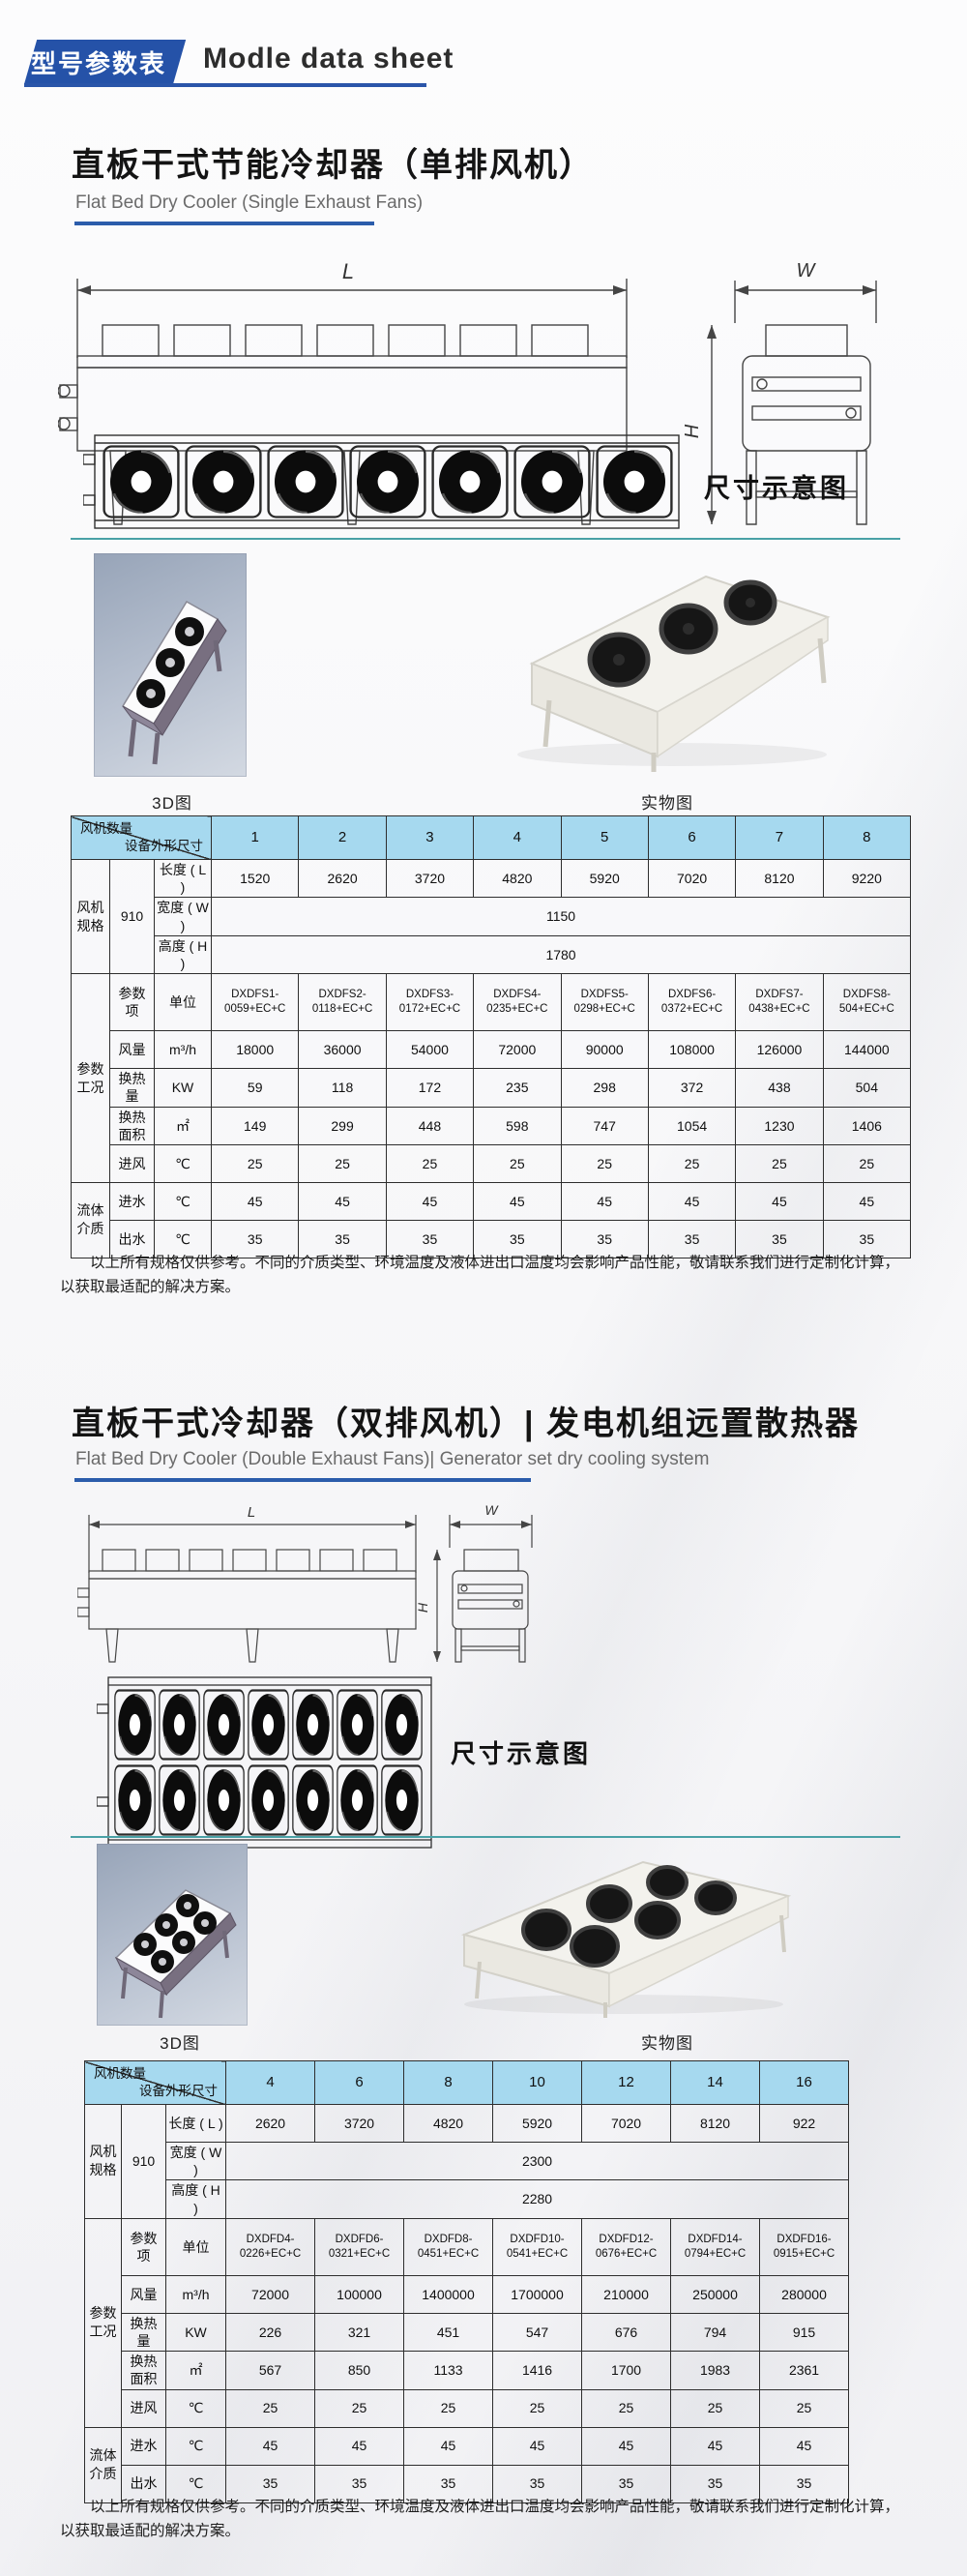 The width and height of the screenshot is (967, 2576). I want to click on header-badge: 型号参数表, so click(105, 62).